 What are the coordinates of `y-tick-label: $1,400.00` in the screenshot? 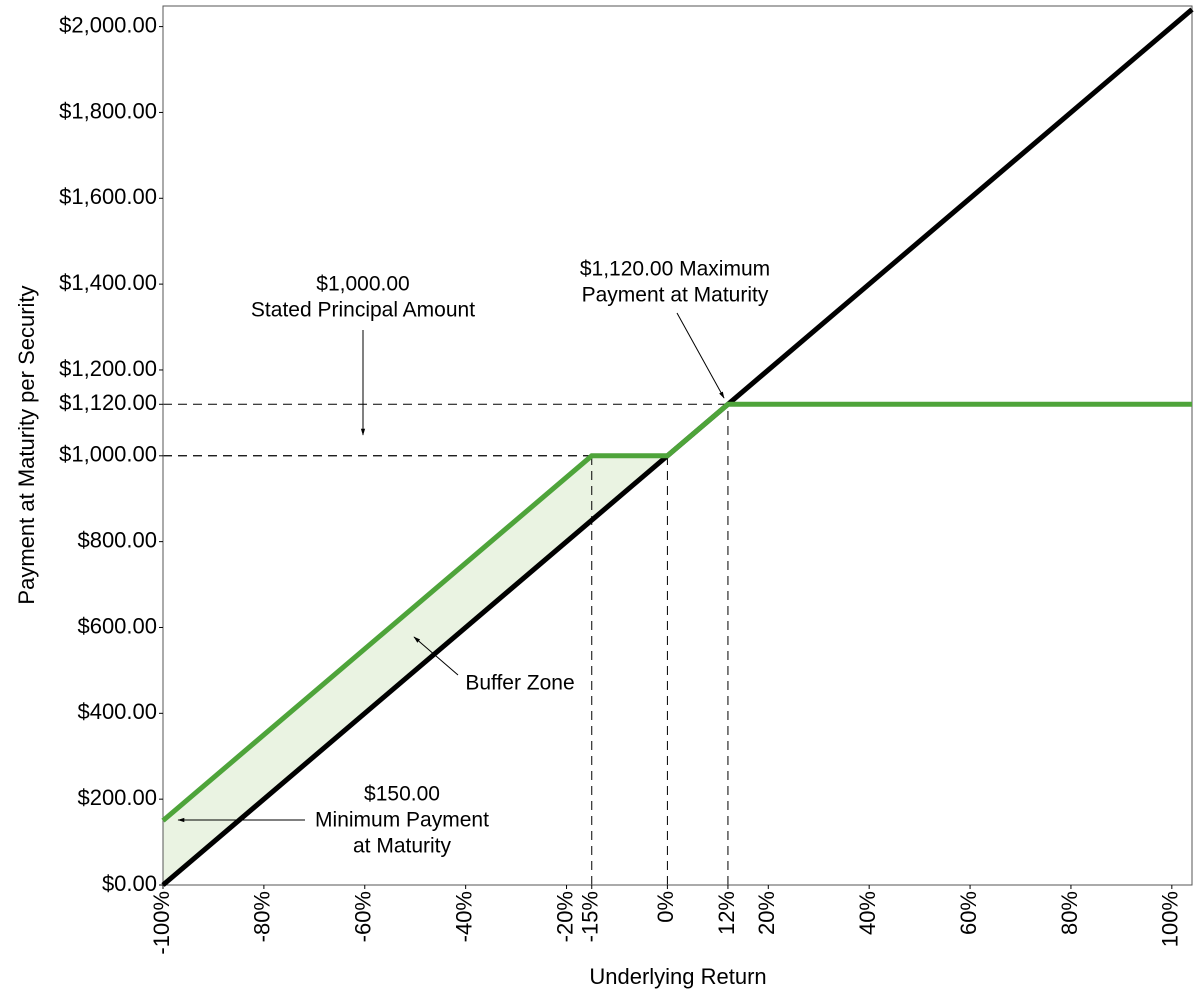 It's located at (108, 282).